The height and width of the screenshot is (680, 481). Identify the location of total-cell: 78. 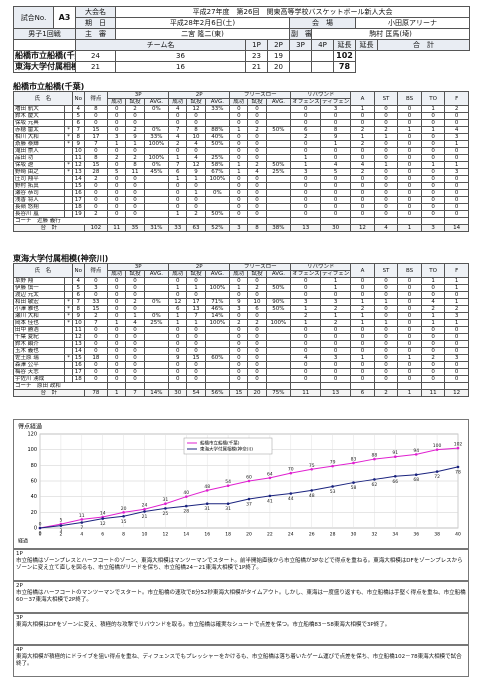
(96, 393).